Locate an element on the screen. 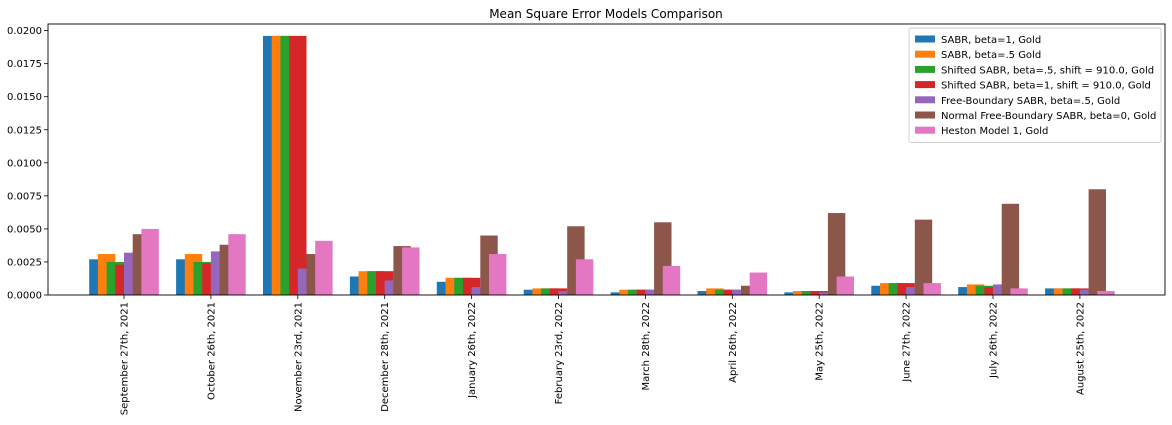  x-tick-label: May 25th, 2022 is located at coordinates (820, 341).